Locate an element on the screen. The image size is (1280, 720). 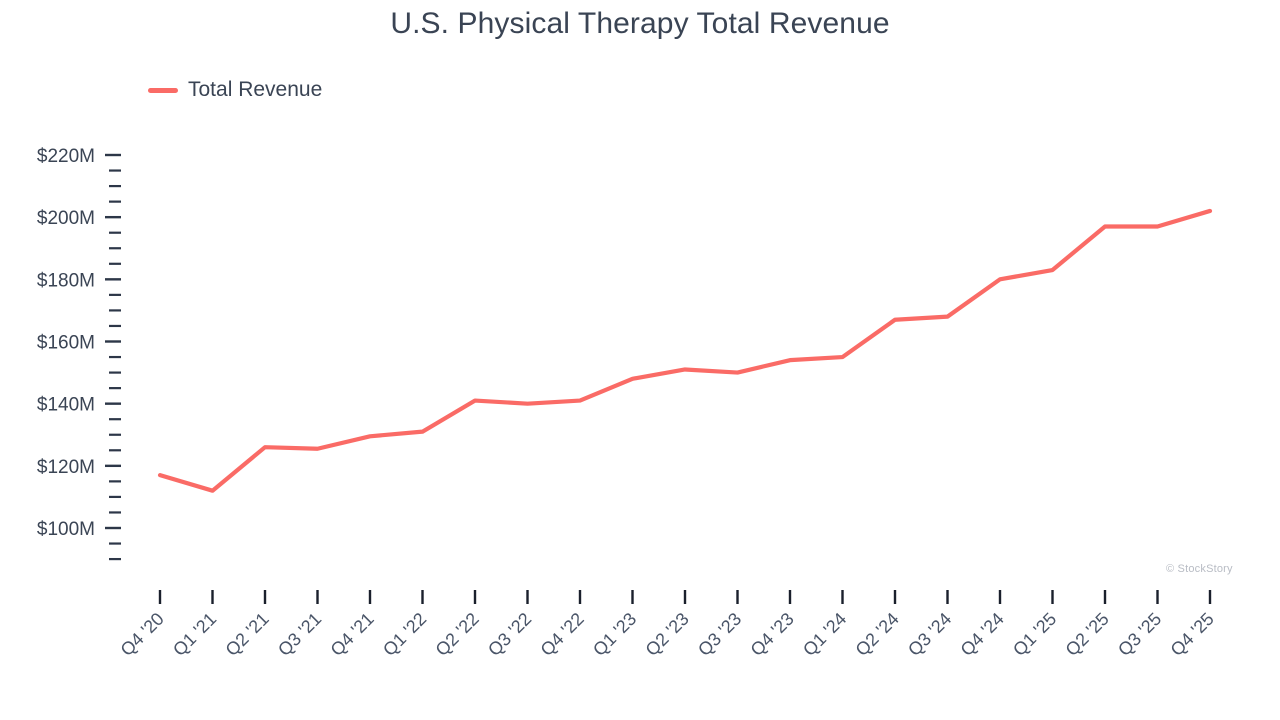
x-axis-tick-label: Q3 '25 is located at coordinates (1139, 634).